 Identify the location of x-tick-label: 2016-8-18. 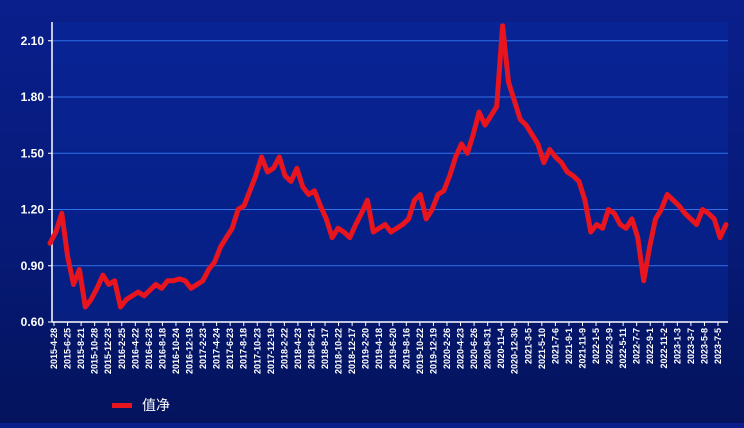
(162, 348).